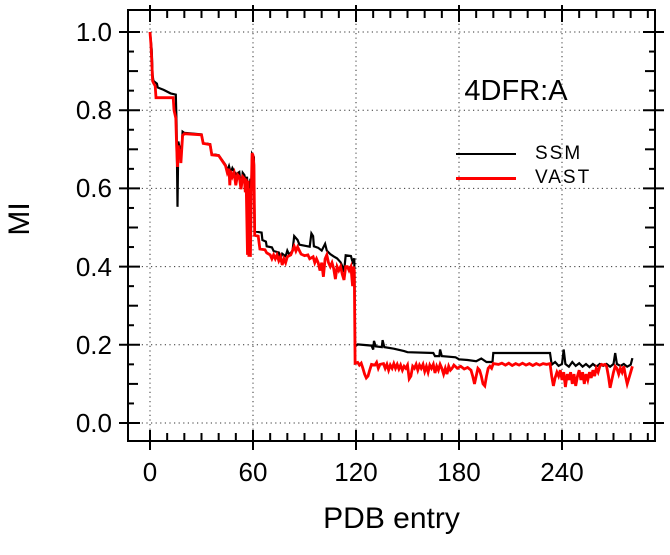  Describe the element at coordinates (523, 154) in the screenshot. I see `legend-item-ssm: SSM` at that location.